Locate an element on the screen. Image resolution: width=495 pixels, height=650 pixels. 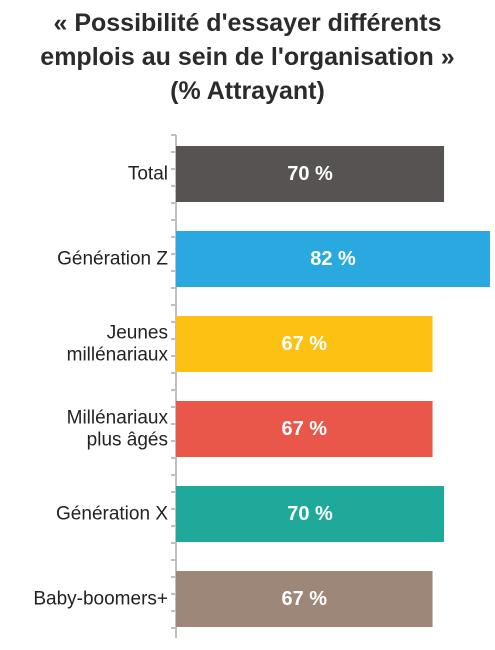
bar-value-label-3: 67 % is located at coordinates (304, 429).